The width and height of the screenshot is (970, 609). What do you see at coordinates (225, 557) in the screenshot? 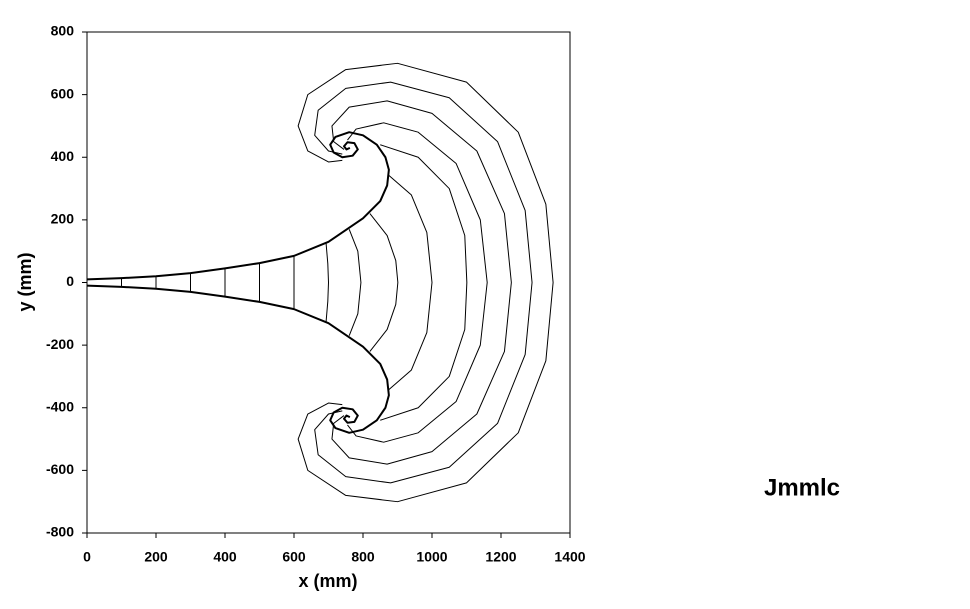
I see `x-tick-label: 400` at bounding box center [225, 557].